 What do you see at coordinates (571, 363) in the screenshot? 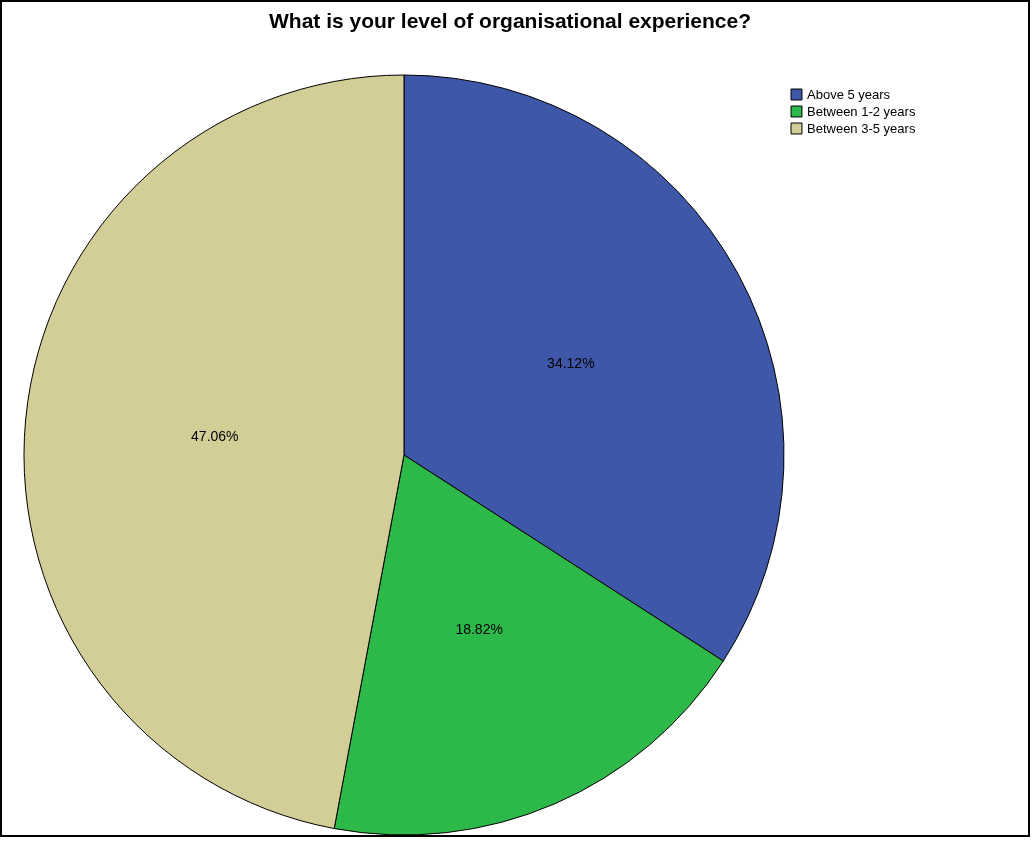
I see `data-label: 34.12%` at bounding box center [571, 363].